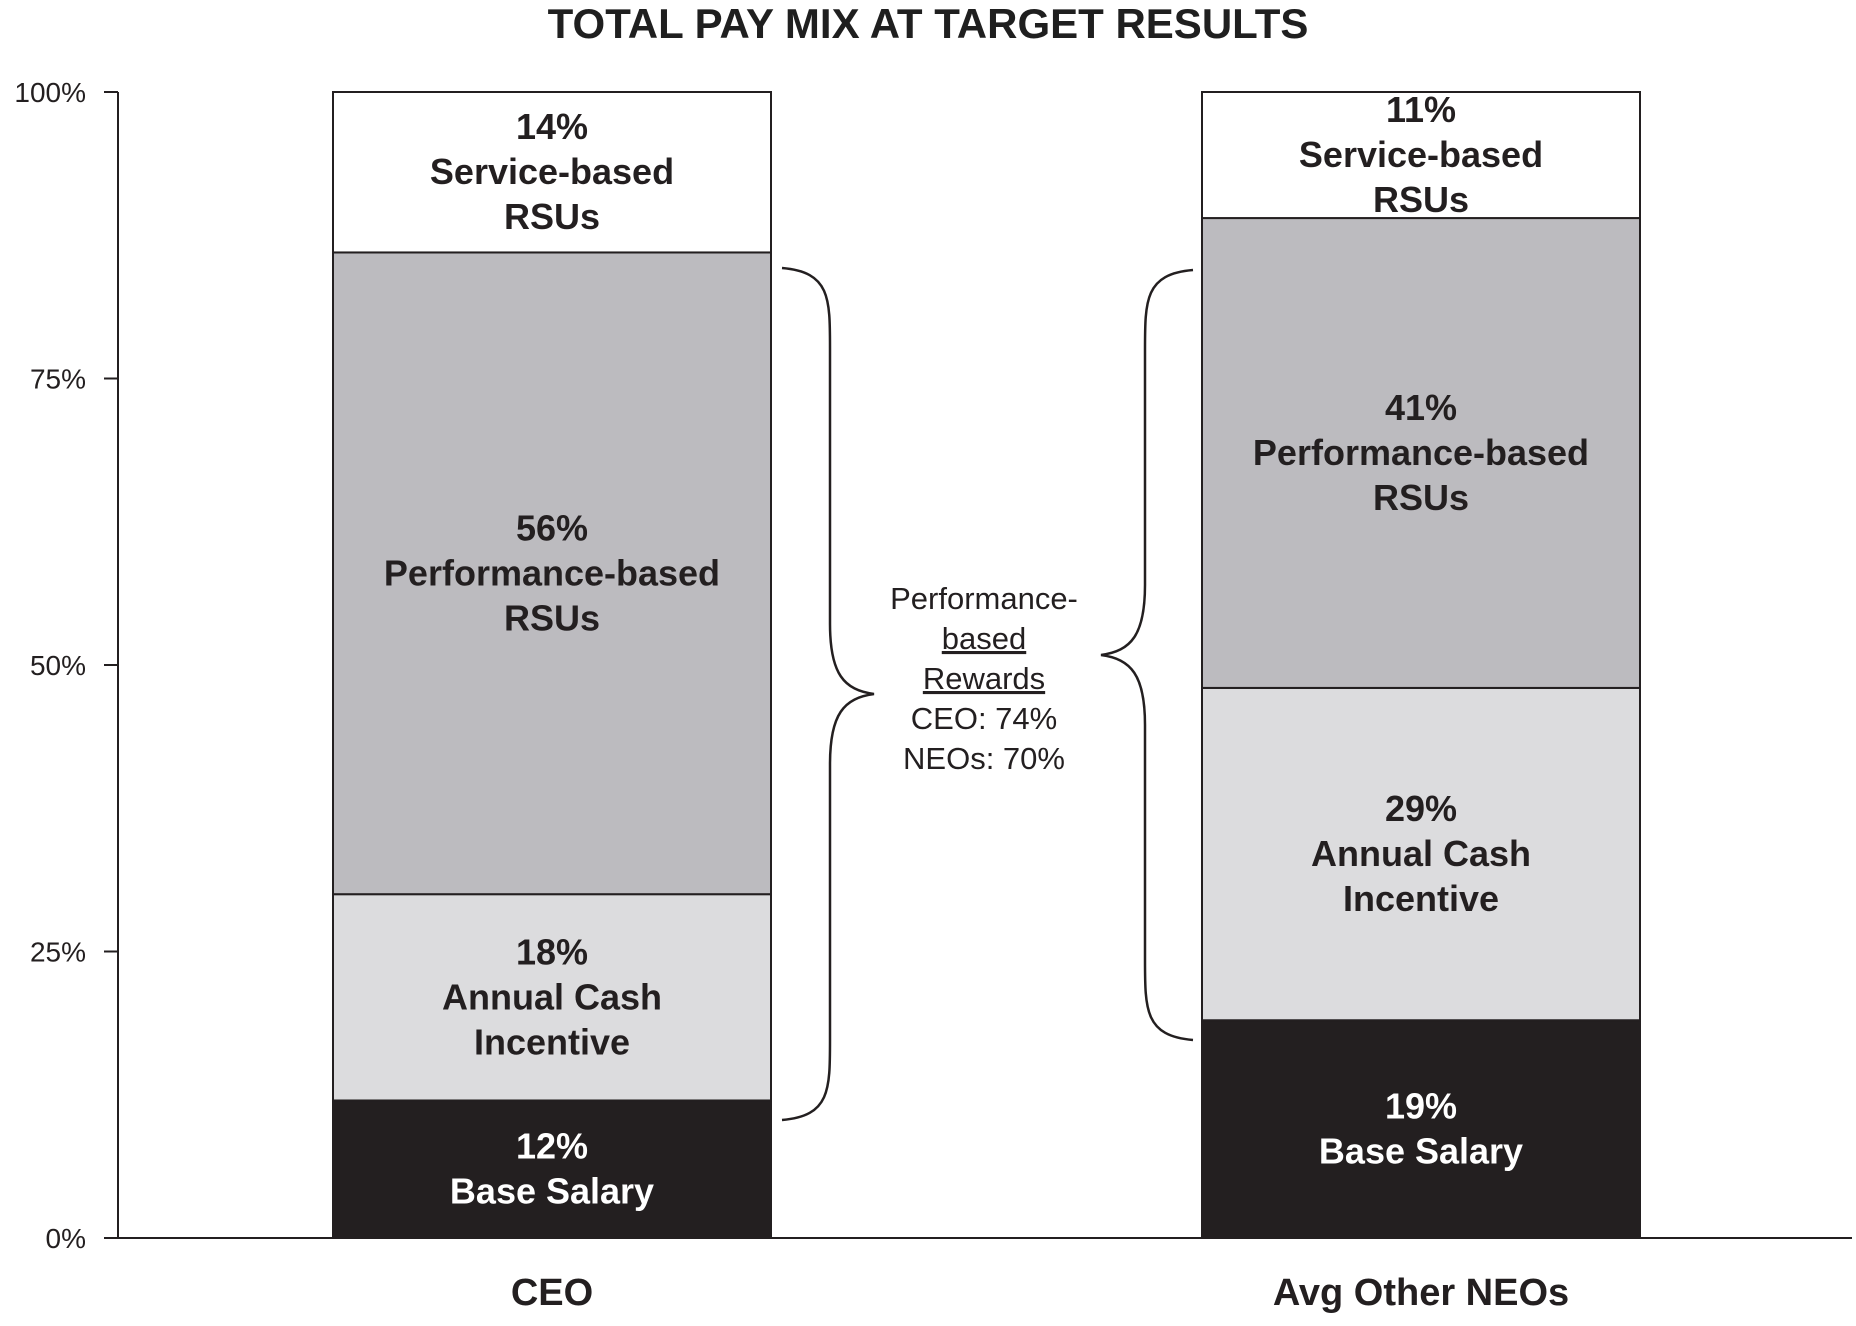  What do you see at coordinates (552, 1146) in the screenshot?
I see `segment-label-line: 12%` at bounding box center [552, 1146].